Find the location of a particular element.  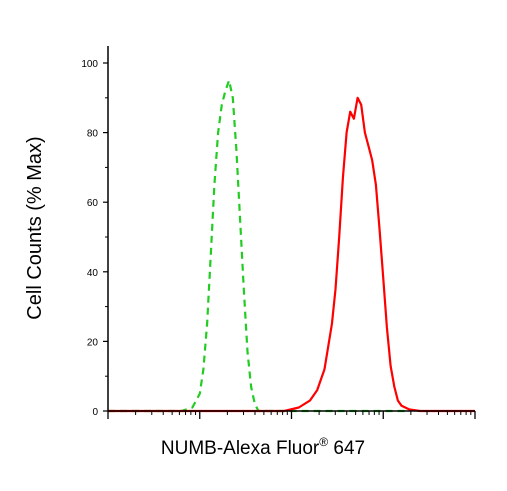

y-tick-label: 0 is located at coordinates (95, 412).